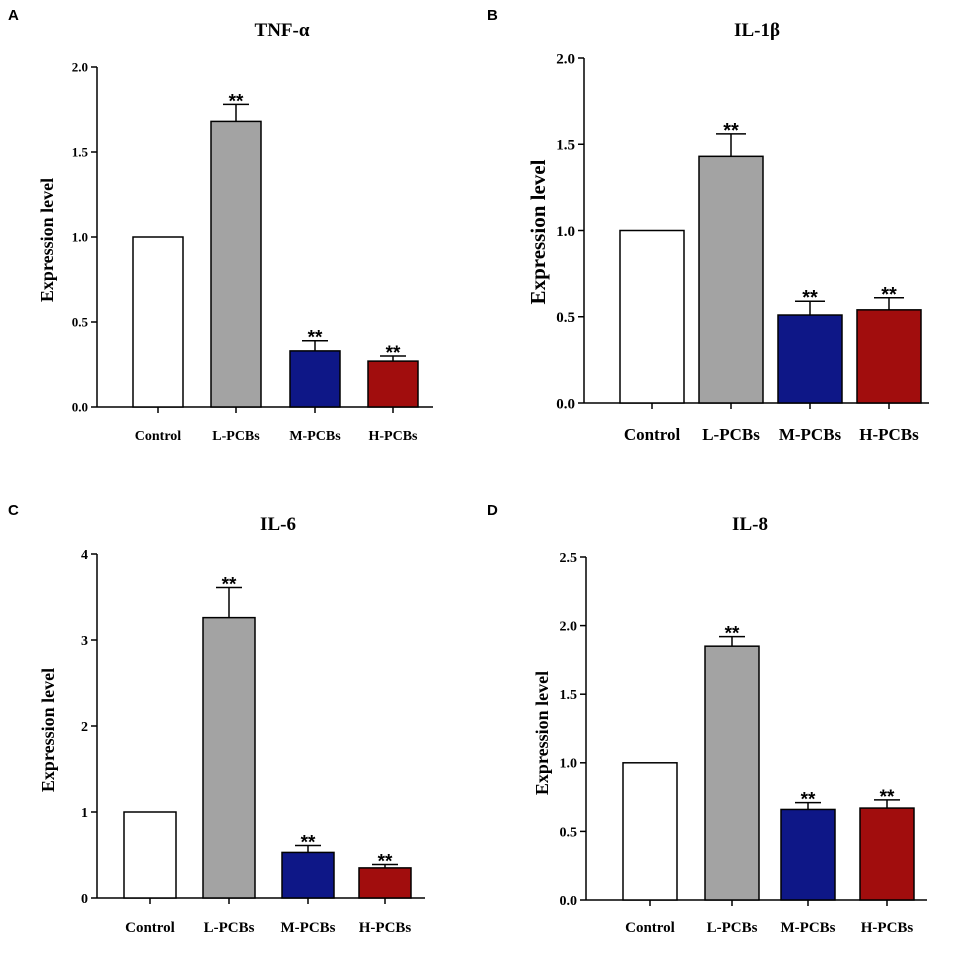  I want to click on chart-title: IL-1β, so click(757, 30).